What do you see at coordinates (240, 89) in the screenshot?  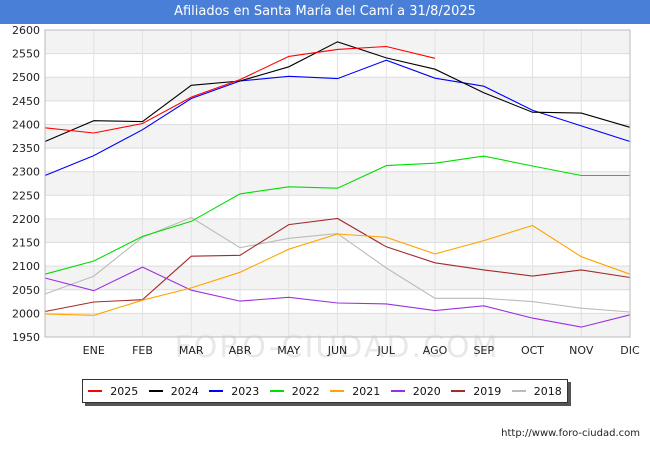 I see `series-line-2025` at bounding box center [240, 89].